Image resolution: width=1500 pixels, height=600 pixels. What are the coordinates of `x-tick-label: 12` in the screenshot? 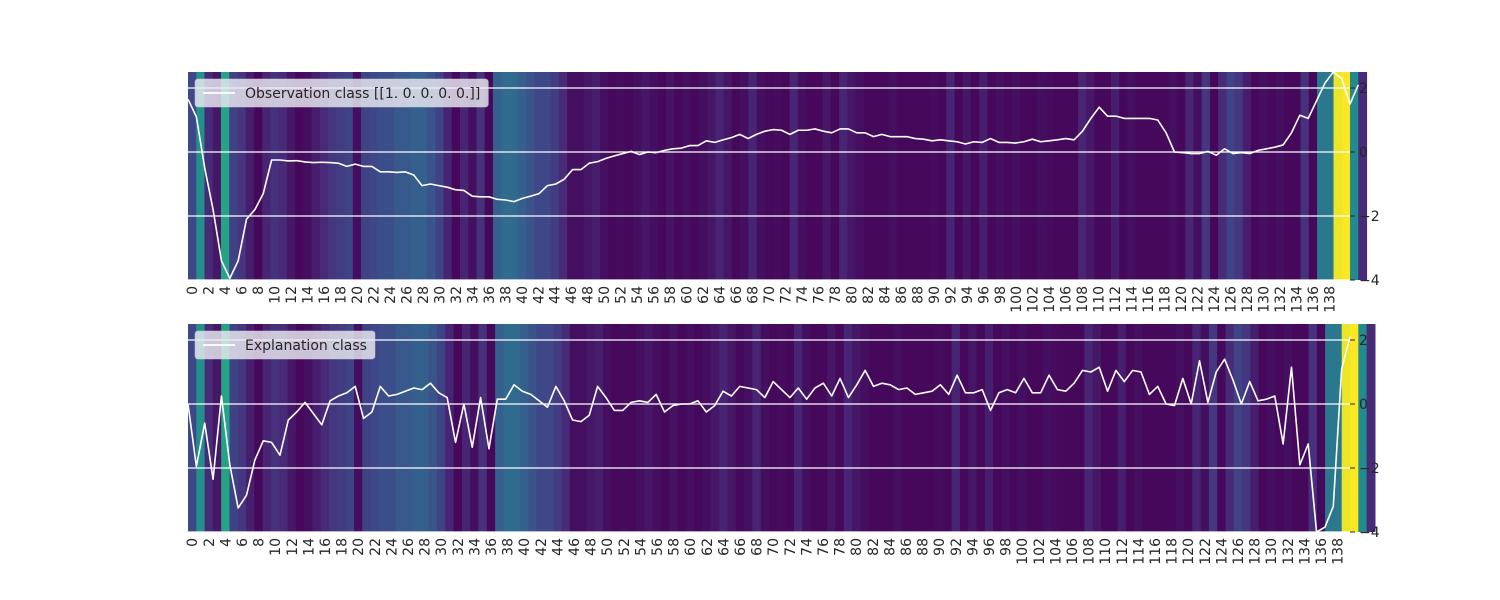 It's located at (292, 295).